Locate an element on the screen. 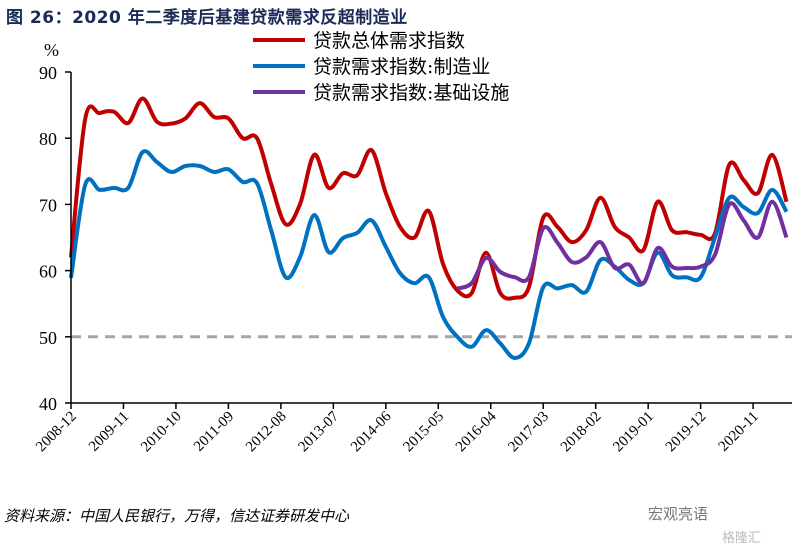 Image resolution: width=792 pixels, height=551 pixels. source-note: 资料来源：中国人民银行，万得，信达证券研发中心 is located at coordinates (177, 516).